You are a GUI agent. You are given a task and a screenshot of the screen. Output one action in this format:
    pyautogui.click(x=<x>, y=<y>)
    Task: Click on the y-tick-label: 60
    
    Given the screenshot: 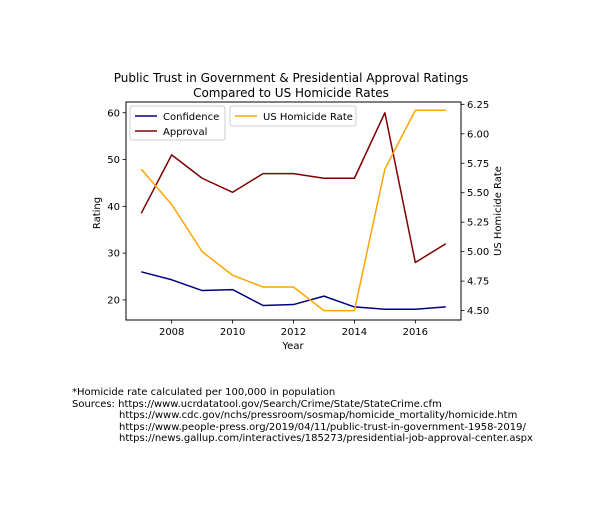 What is the action you would take?
    pyautogui.click(x=113, y=113)
    